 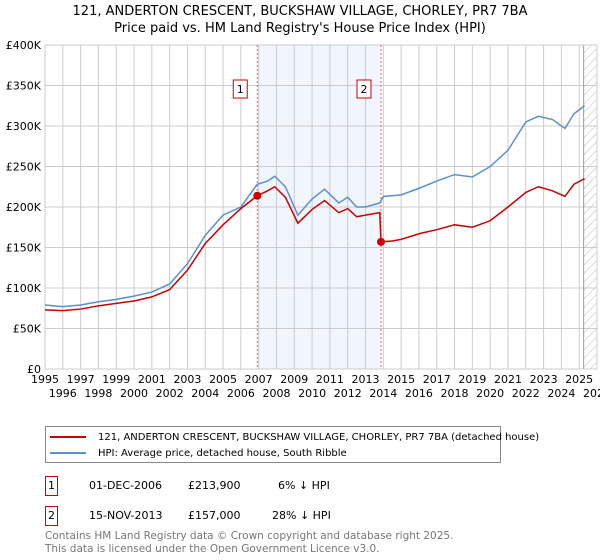 I want to click on y-tick-label: £250K, so click(x=24, y=167).